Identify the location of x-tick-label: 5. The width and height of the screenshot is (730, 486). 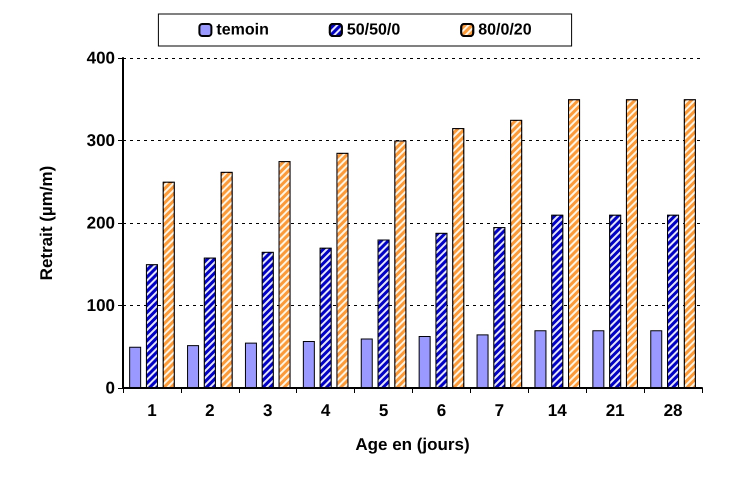
(383, 410).